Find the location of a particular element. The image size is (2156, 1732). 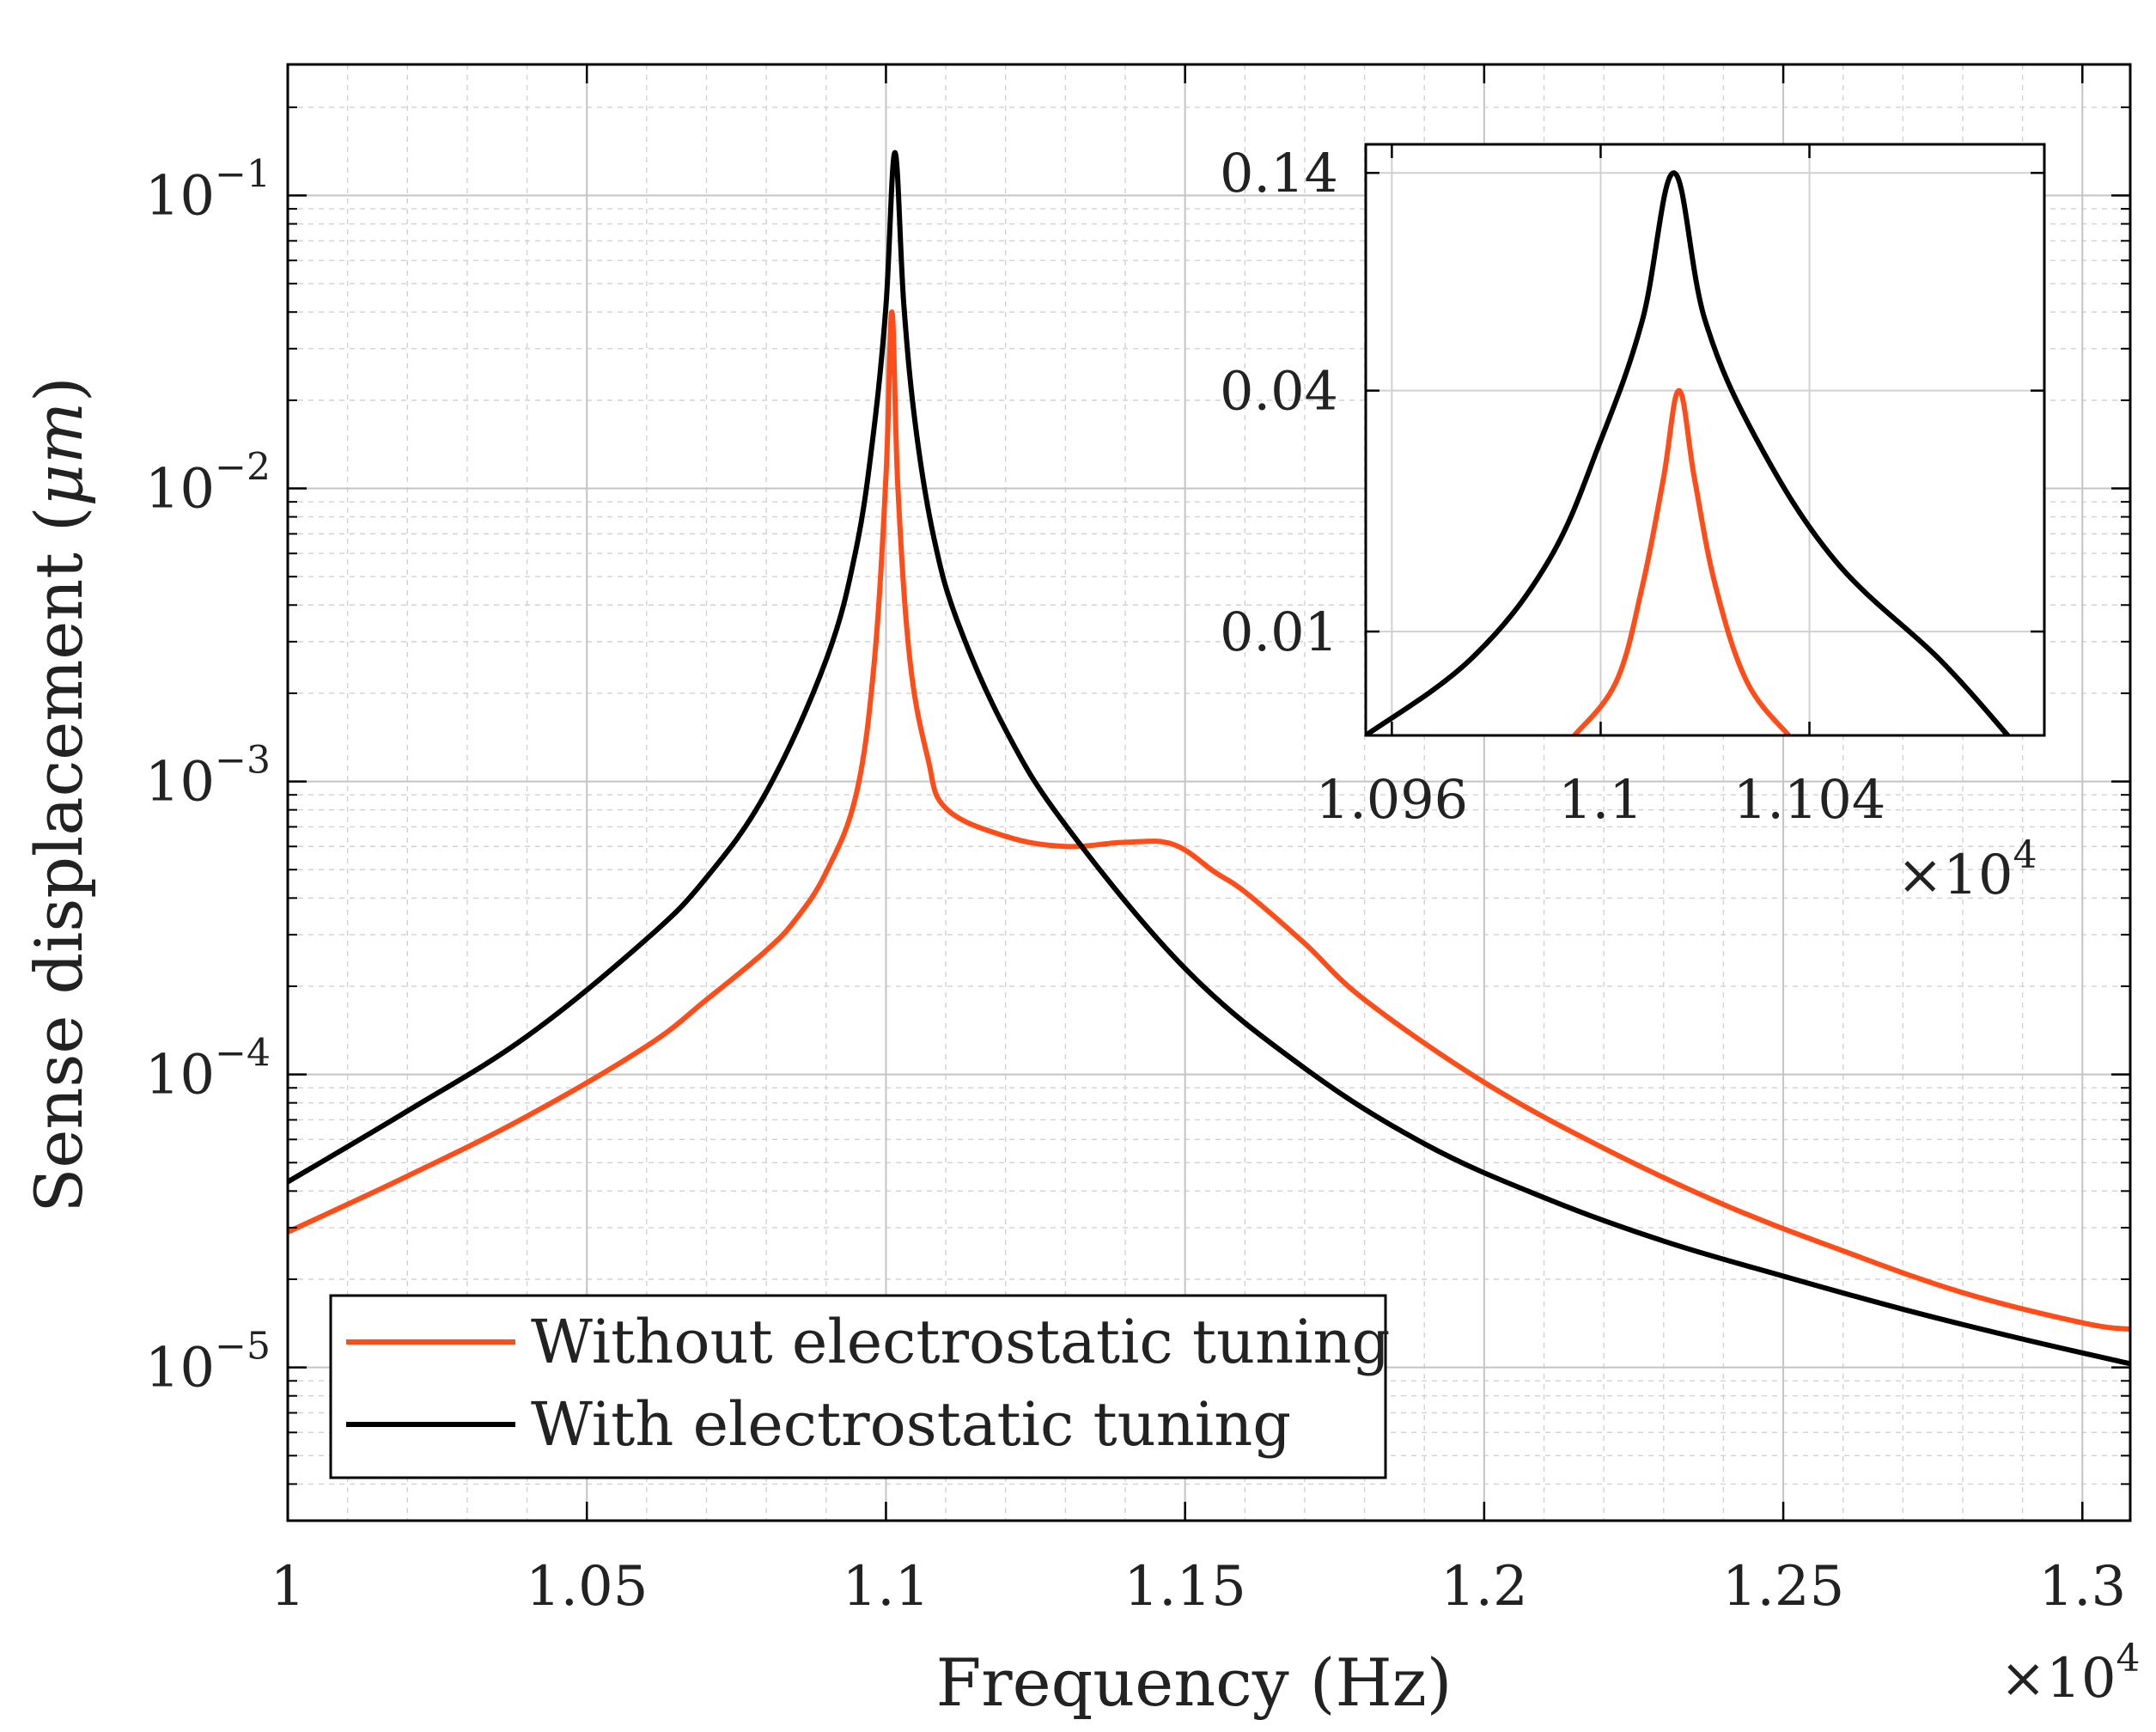

inset-x-tick-label: 1.096 is located at coordinates (1392, 799).